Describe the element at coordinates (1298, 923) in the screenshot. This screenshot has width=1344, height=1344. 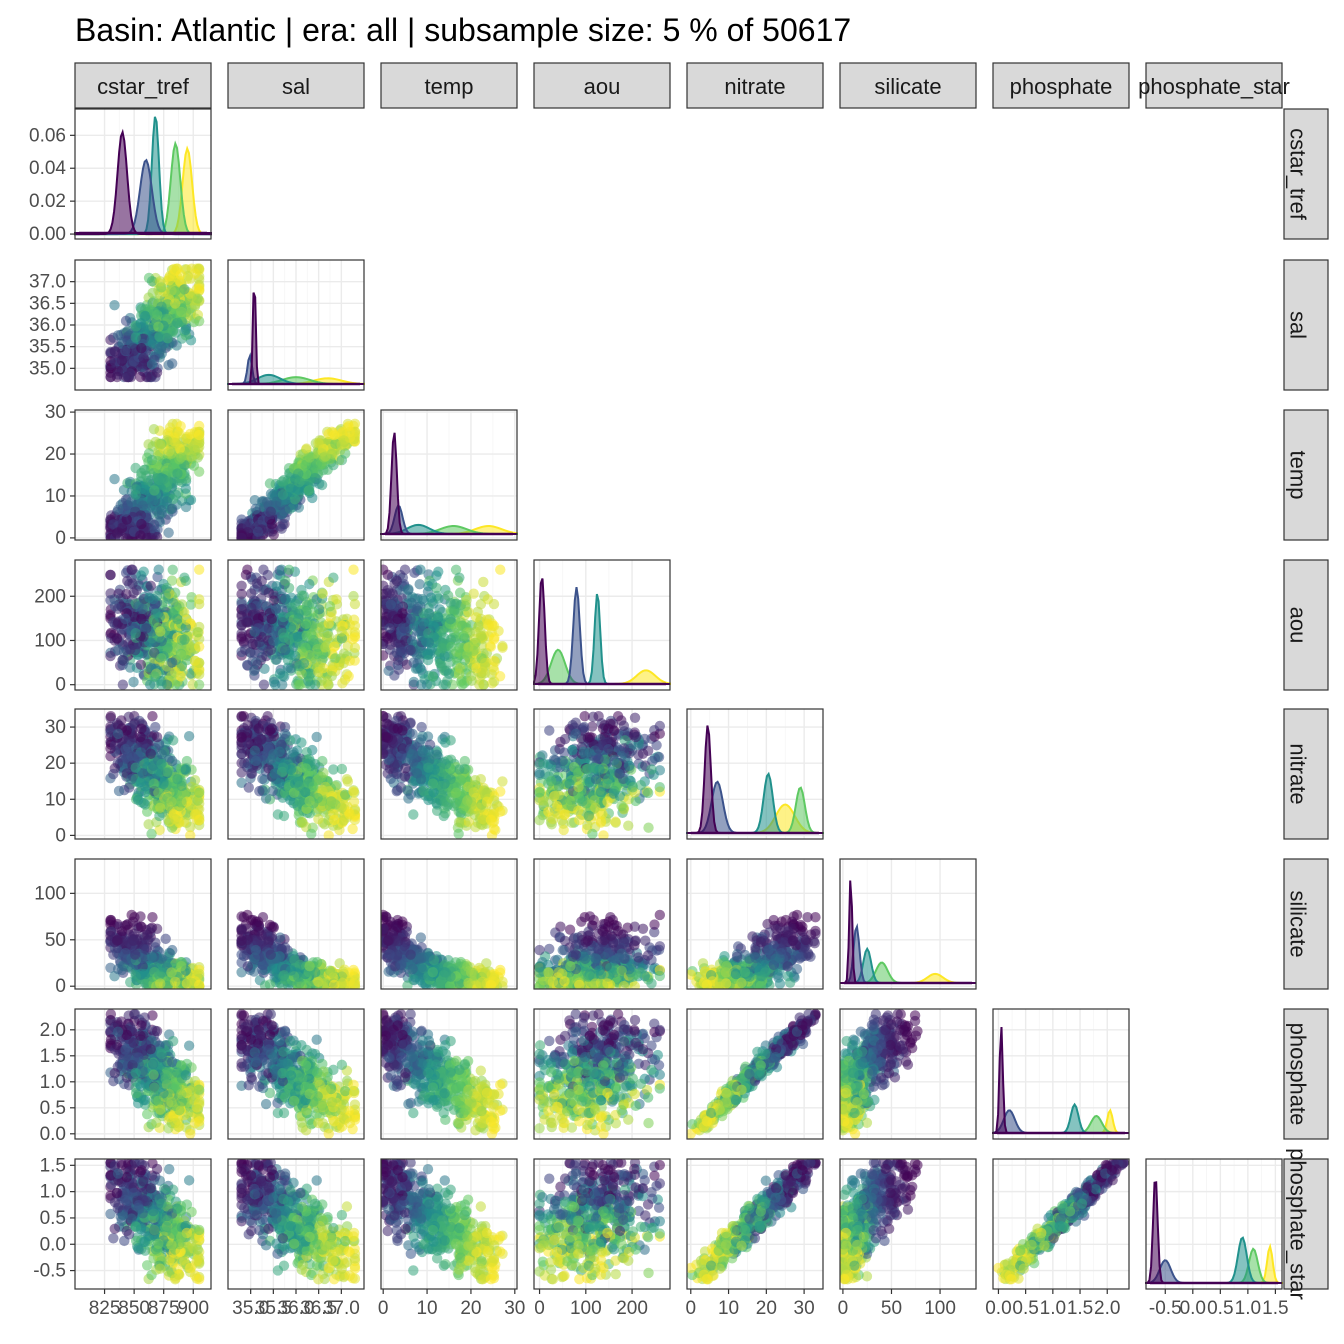
I see `strip-label: silicate` at that location.